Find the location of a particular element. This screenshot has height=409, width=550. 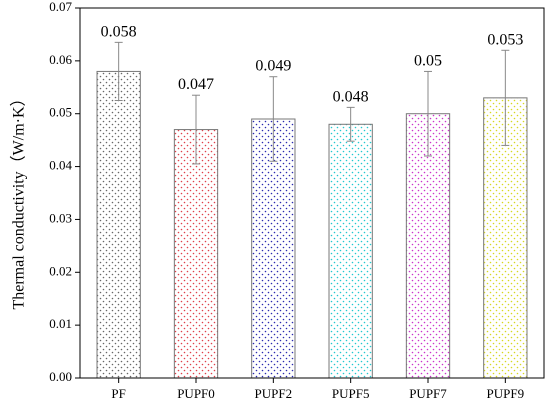

bar-pupf5 is located at coordinates (350, 251).